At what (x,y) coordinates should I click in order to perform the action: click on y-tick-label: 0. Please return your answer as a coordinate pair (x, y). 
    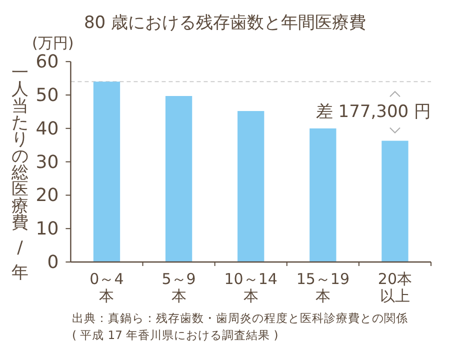
    Looking at the image, I should click on (53, 262).